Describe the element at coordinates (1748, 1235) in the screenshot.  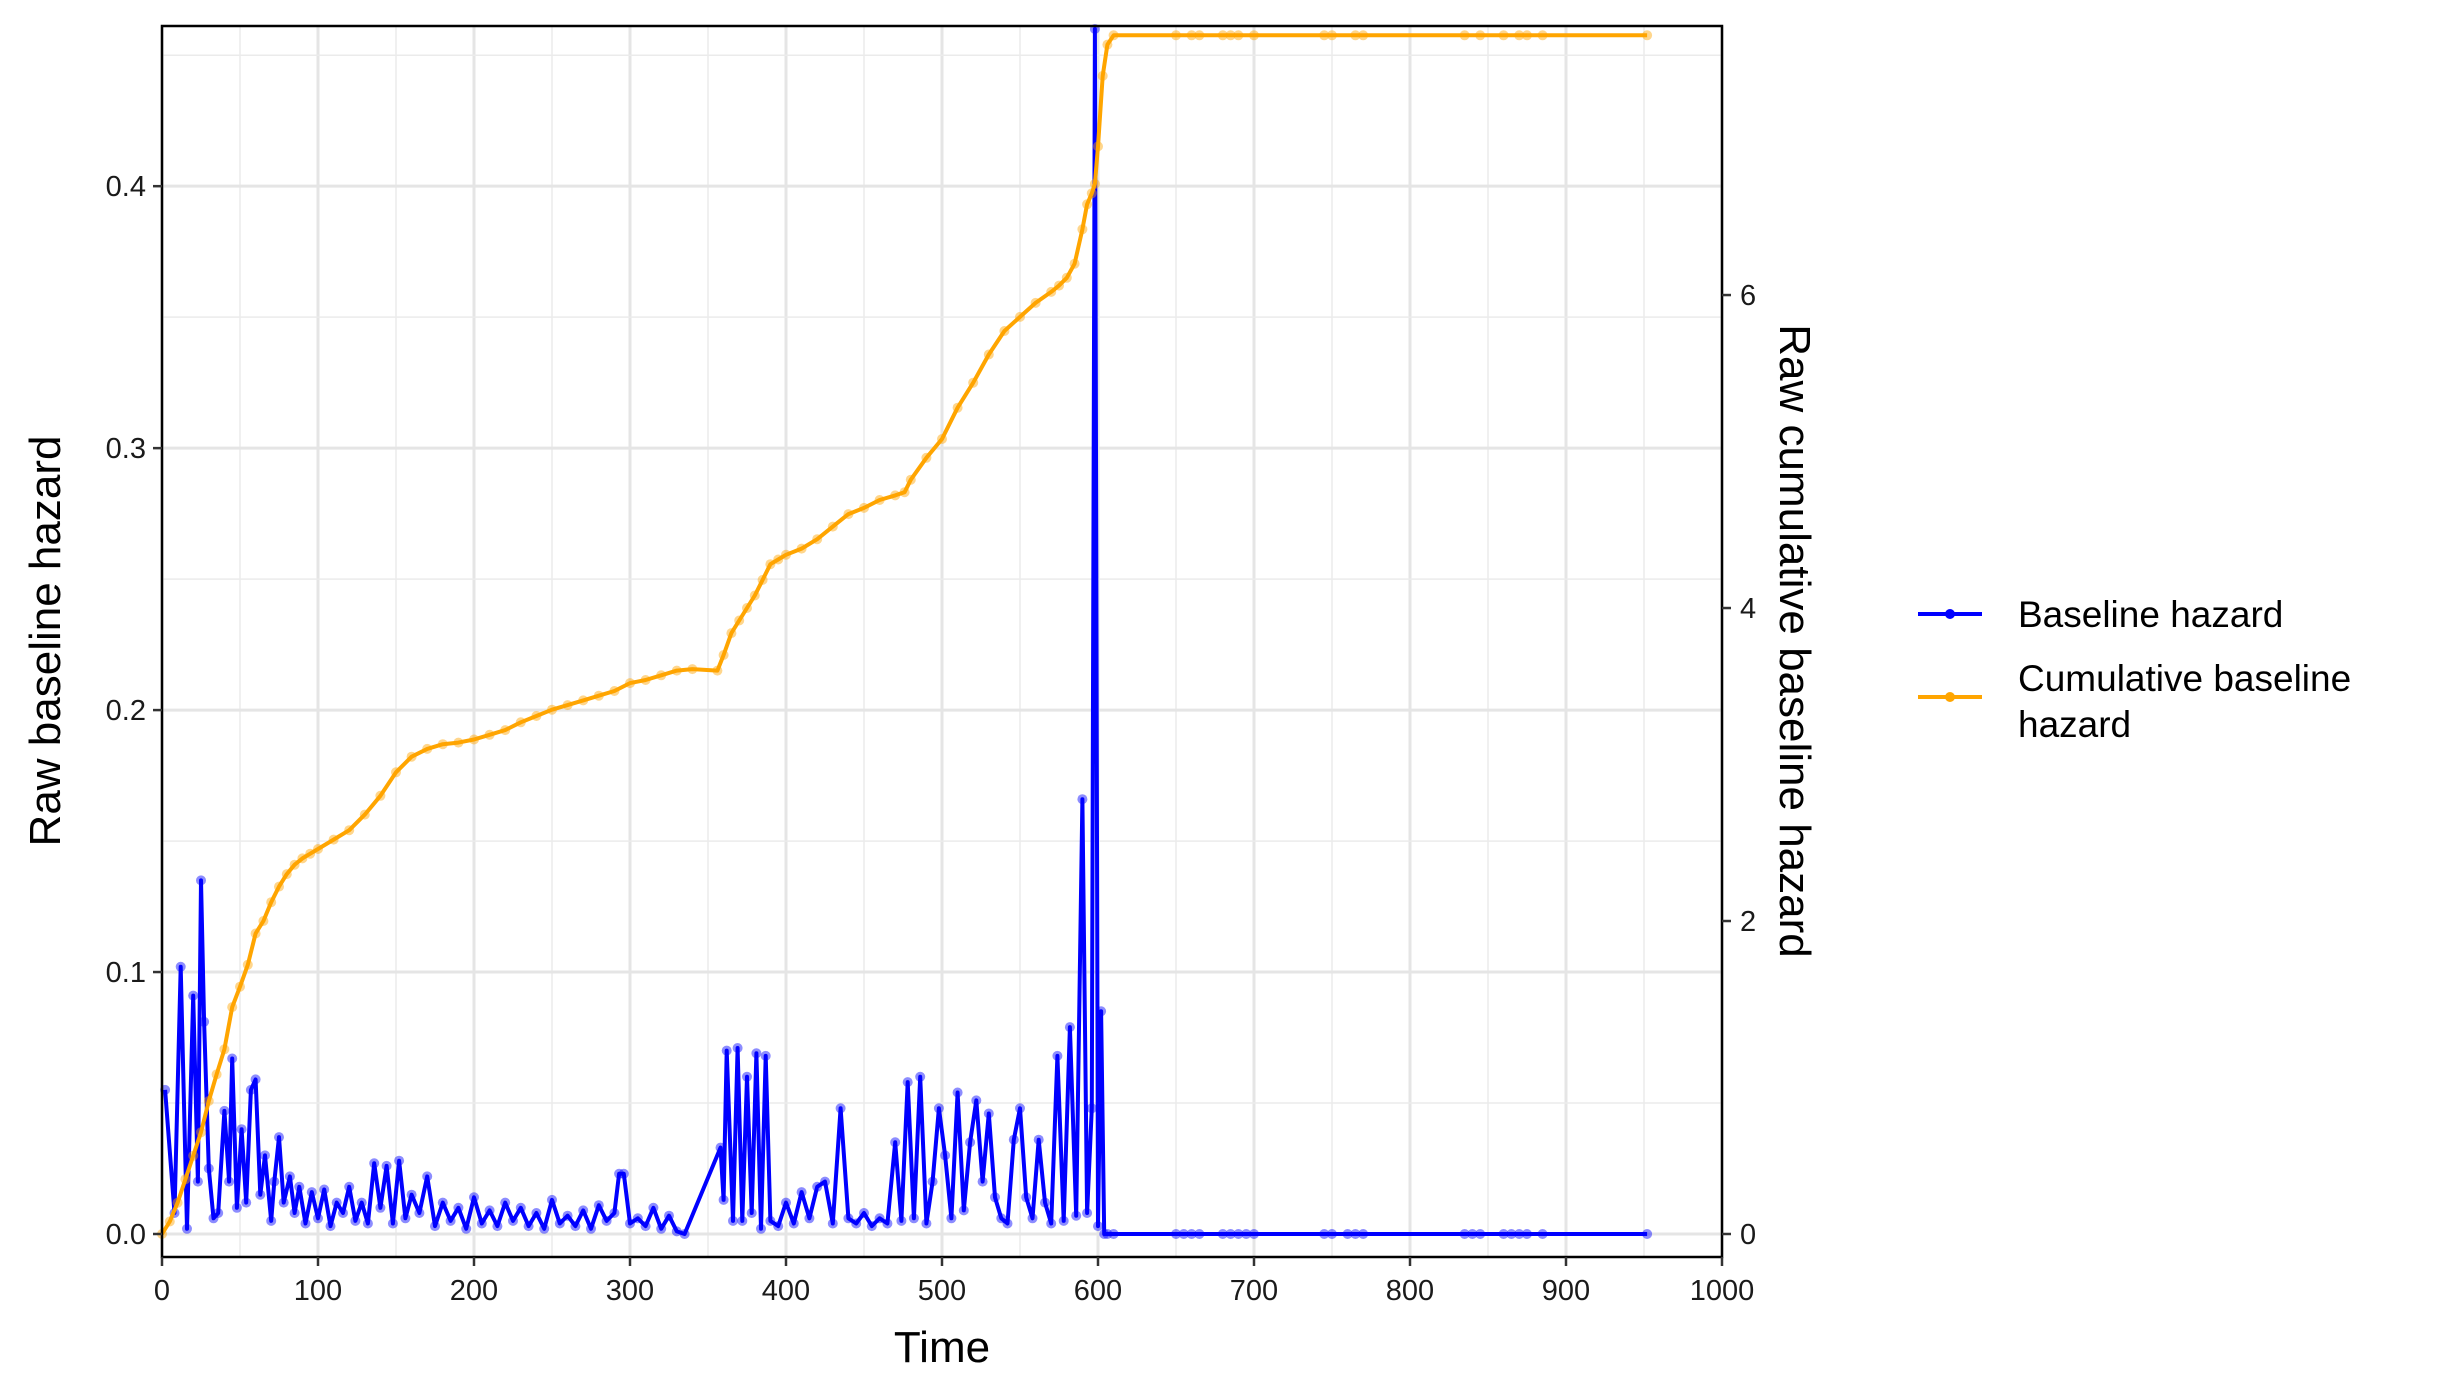
I see `y2-tick-label: 0` at that location.